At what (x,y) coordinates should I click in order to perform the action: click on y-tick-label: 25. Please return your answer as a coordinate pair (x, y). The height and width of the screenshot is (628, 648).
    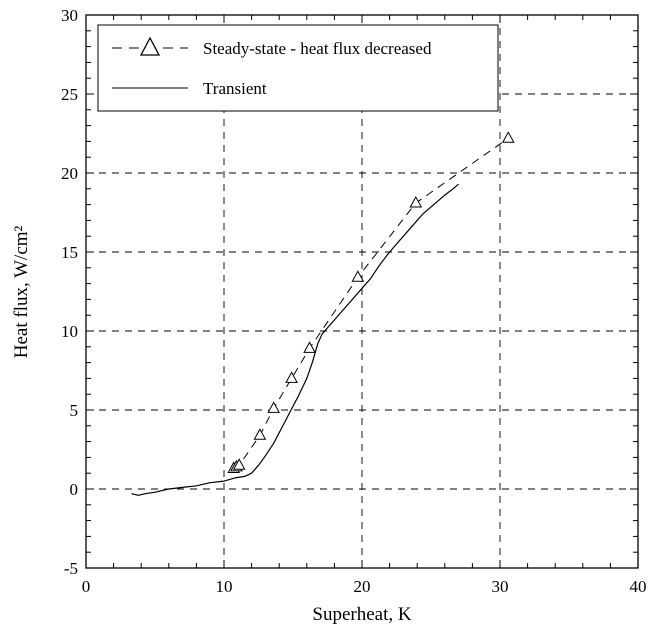
    Looking at the image, I should click on (69, 94).